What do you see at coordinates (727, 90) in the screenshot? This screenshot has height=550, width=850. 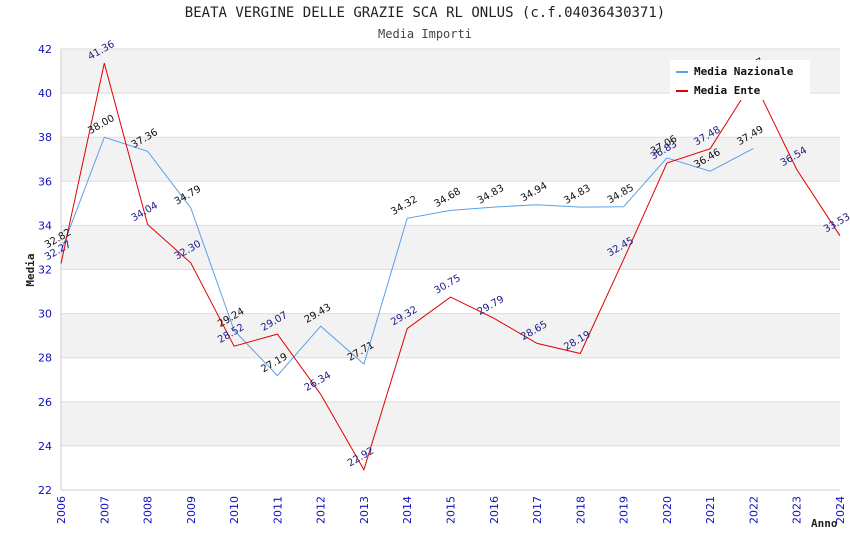 I see `legend-label-ente: Media Ente` at bounding box center [727, 90].